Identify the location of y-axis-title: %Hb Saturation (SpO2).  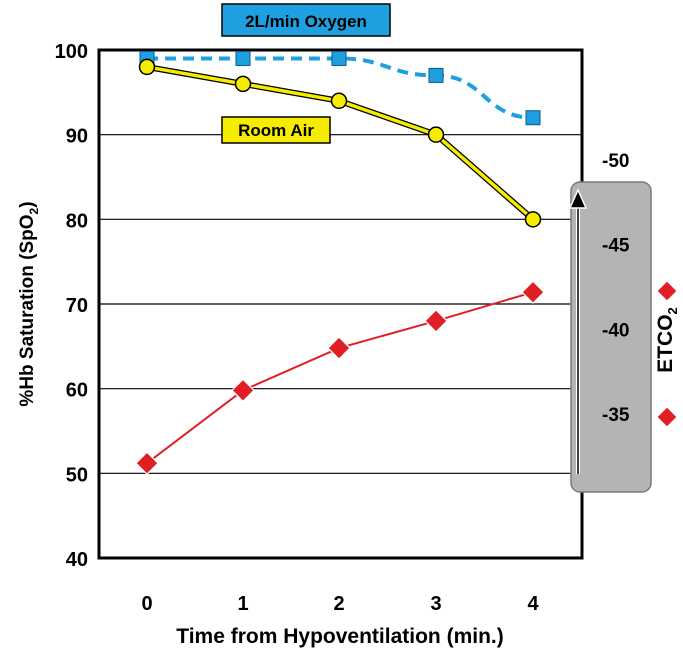
(29, 303).